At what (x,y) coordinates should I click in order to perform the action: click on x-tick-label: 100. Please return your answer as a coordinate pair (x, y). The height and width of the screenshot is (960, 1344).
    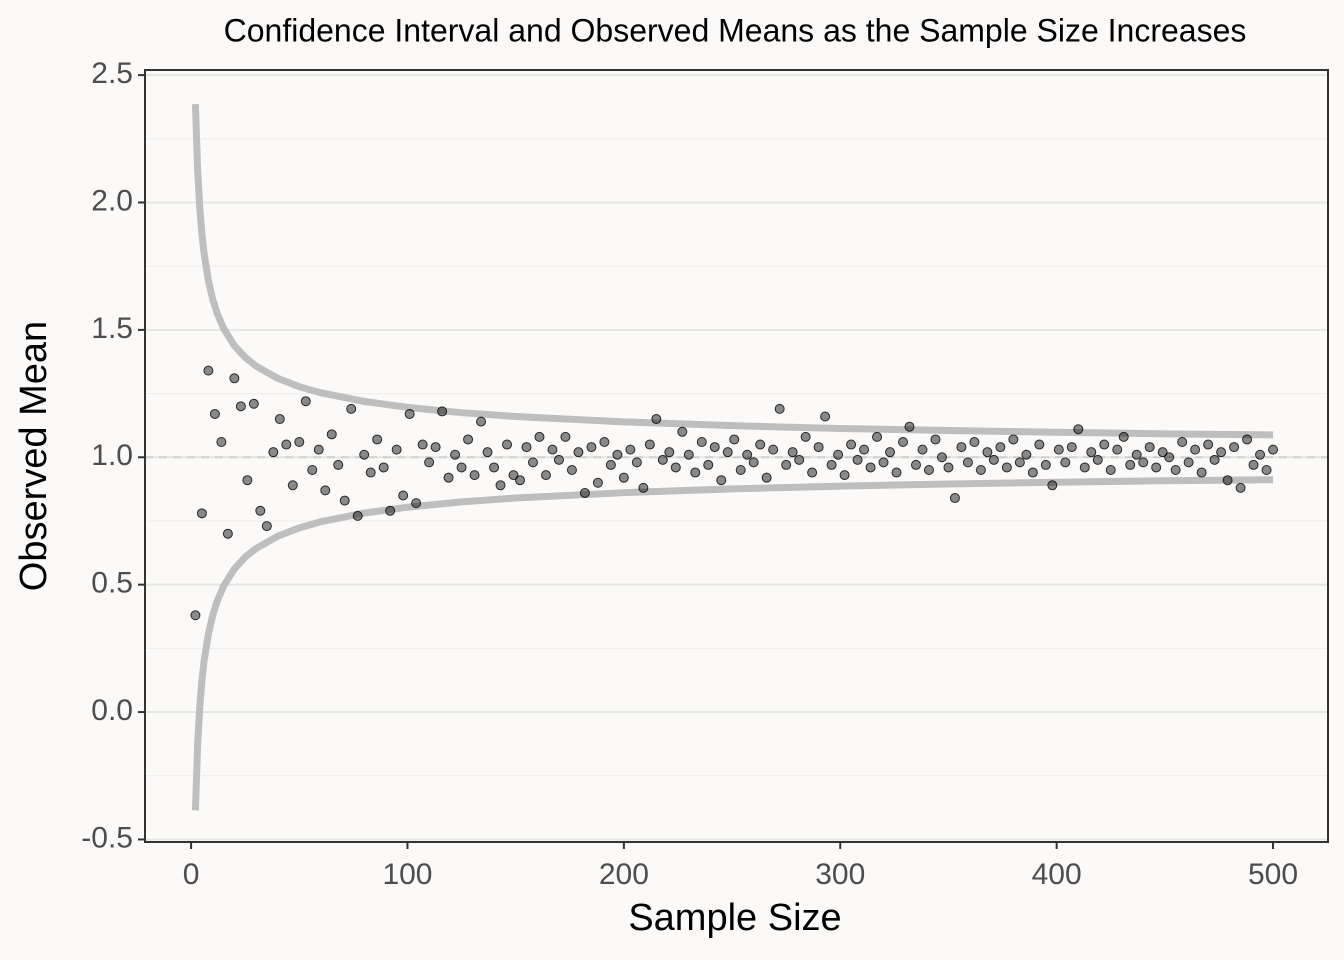
    Looking at the image, I should click on (407, 874).